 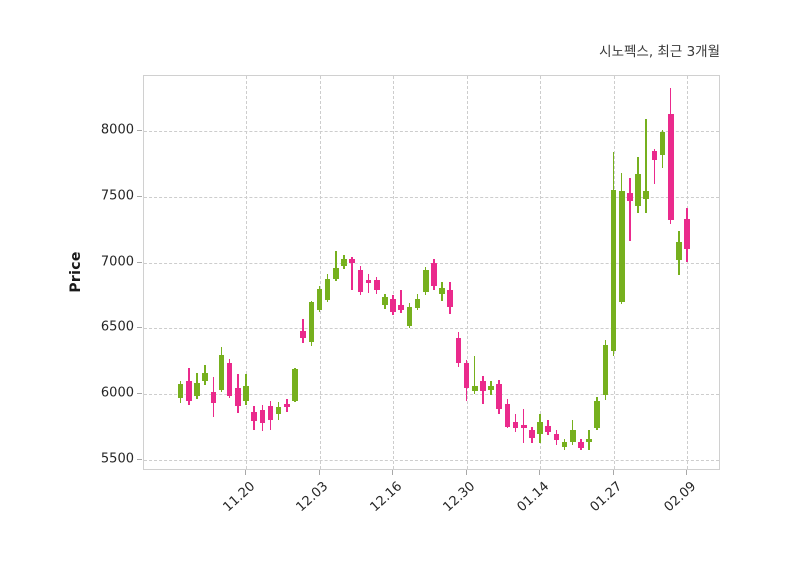 I want to click on x-tick-label: 01.14, so click(x=533, y=497).